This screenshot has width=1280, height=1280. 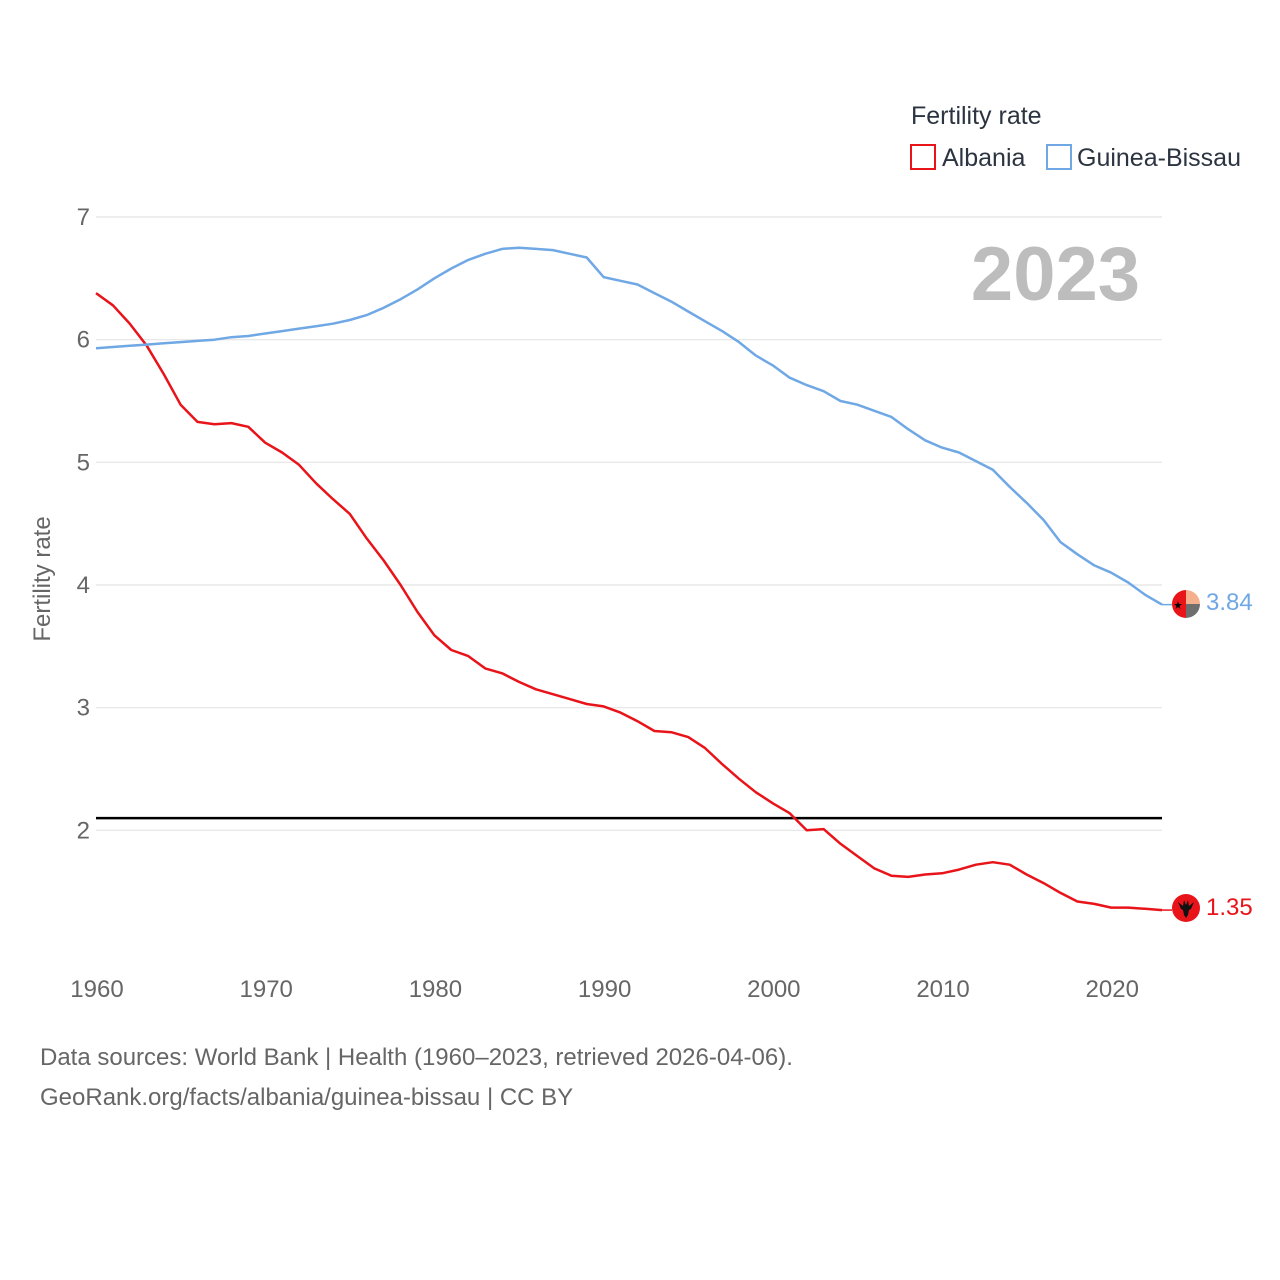 What do you see at coordinates (1159, 158) in the screenshot?
I see `legend-label-guinea-bissau: Guinea-Bissau` at bounding box center [1159, 158].